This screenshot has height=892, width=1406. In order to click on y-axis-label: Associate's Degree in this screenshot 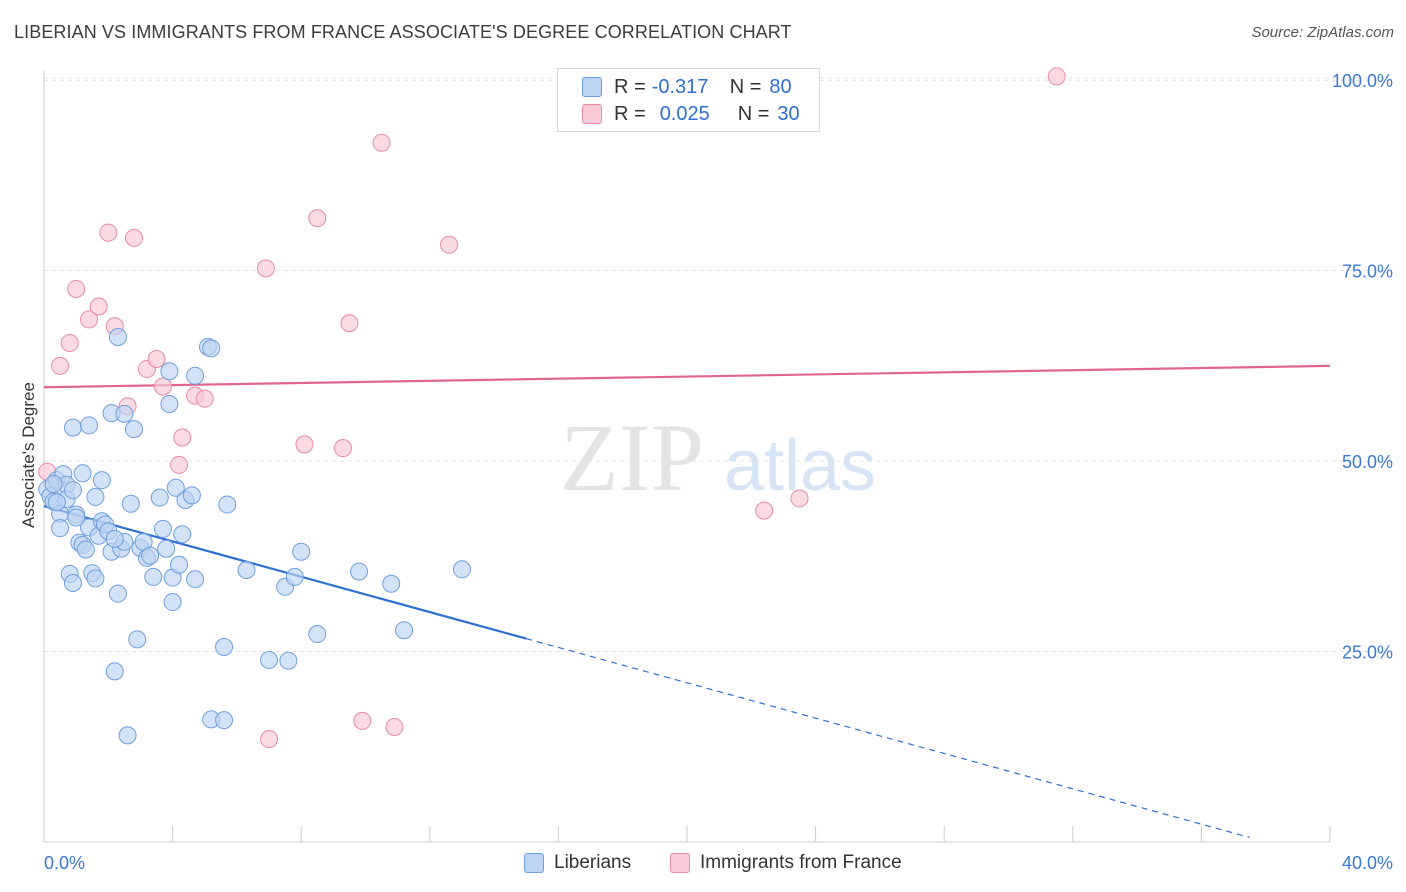, I will do `click(28, 455)`.